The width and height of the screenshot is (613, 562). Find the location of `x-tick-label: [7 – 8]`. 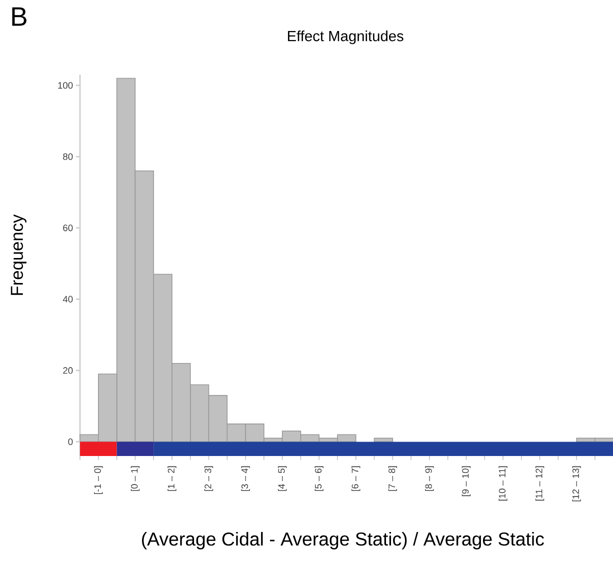

x-tick-label: [7 – 8] is located at coordinates (393, 478).